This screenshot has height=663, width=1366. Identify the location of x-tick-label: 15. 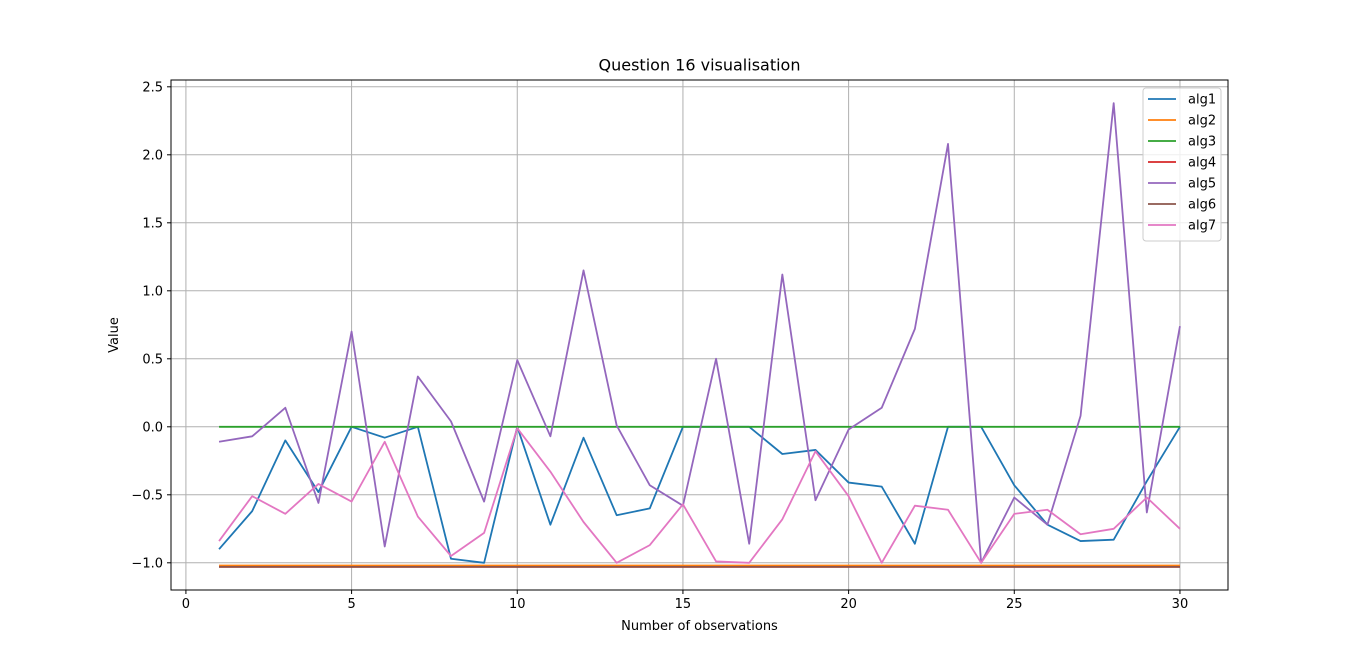
(683, 604).